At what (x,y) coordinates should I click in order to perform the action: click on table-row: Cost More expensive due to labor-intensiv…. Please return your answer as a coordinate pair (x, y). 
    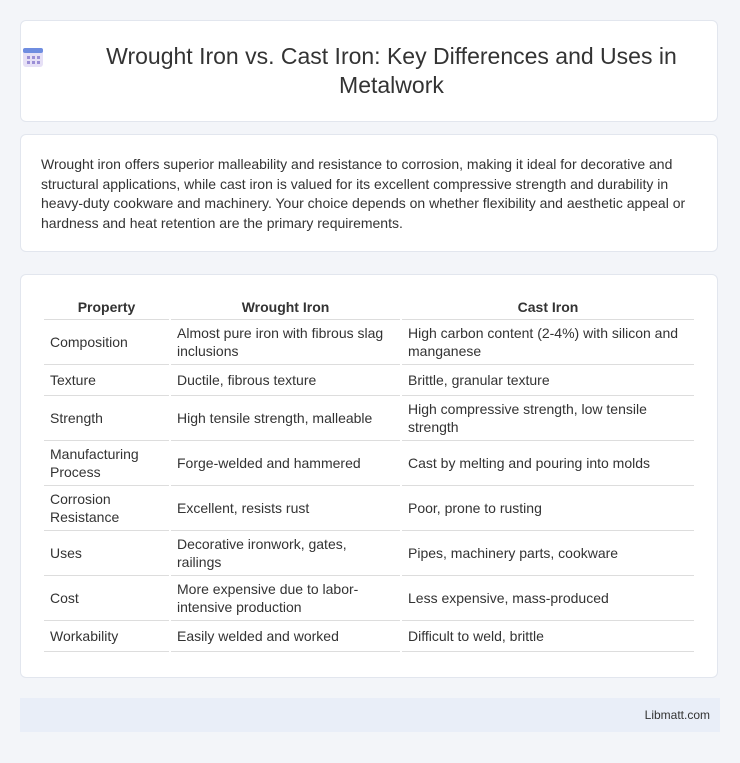
    Looking at the image, I should click on (369, 598).